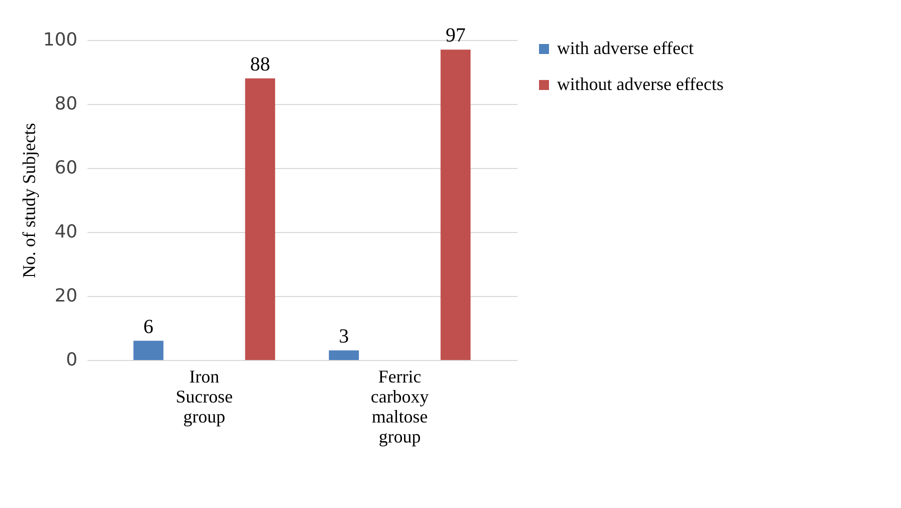 This screenshot has width=901, height=508. Describe the element at coordinates (204, 396) in the screenshot. I see `x-tick-label: Iron Sucrose group` at that location.